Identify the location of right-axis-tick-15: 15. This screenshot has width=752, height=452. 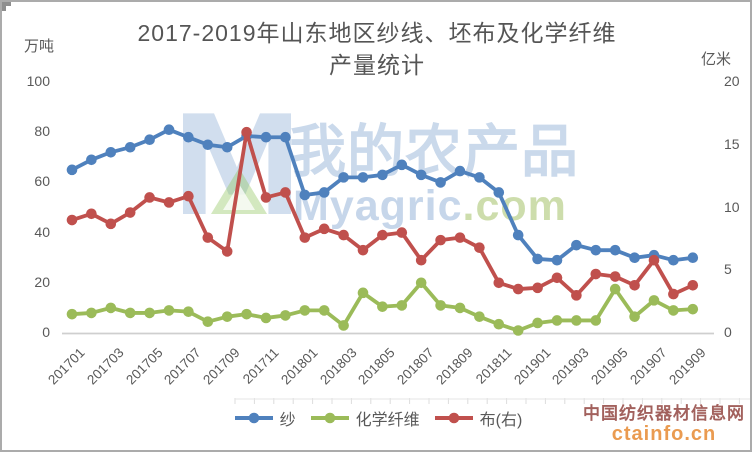
(732, 143).